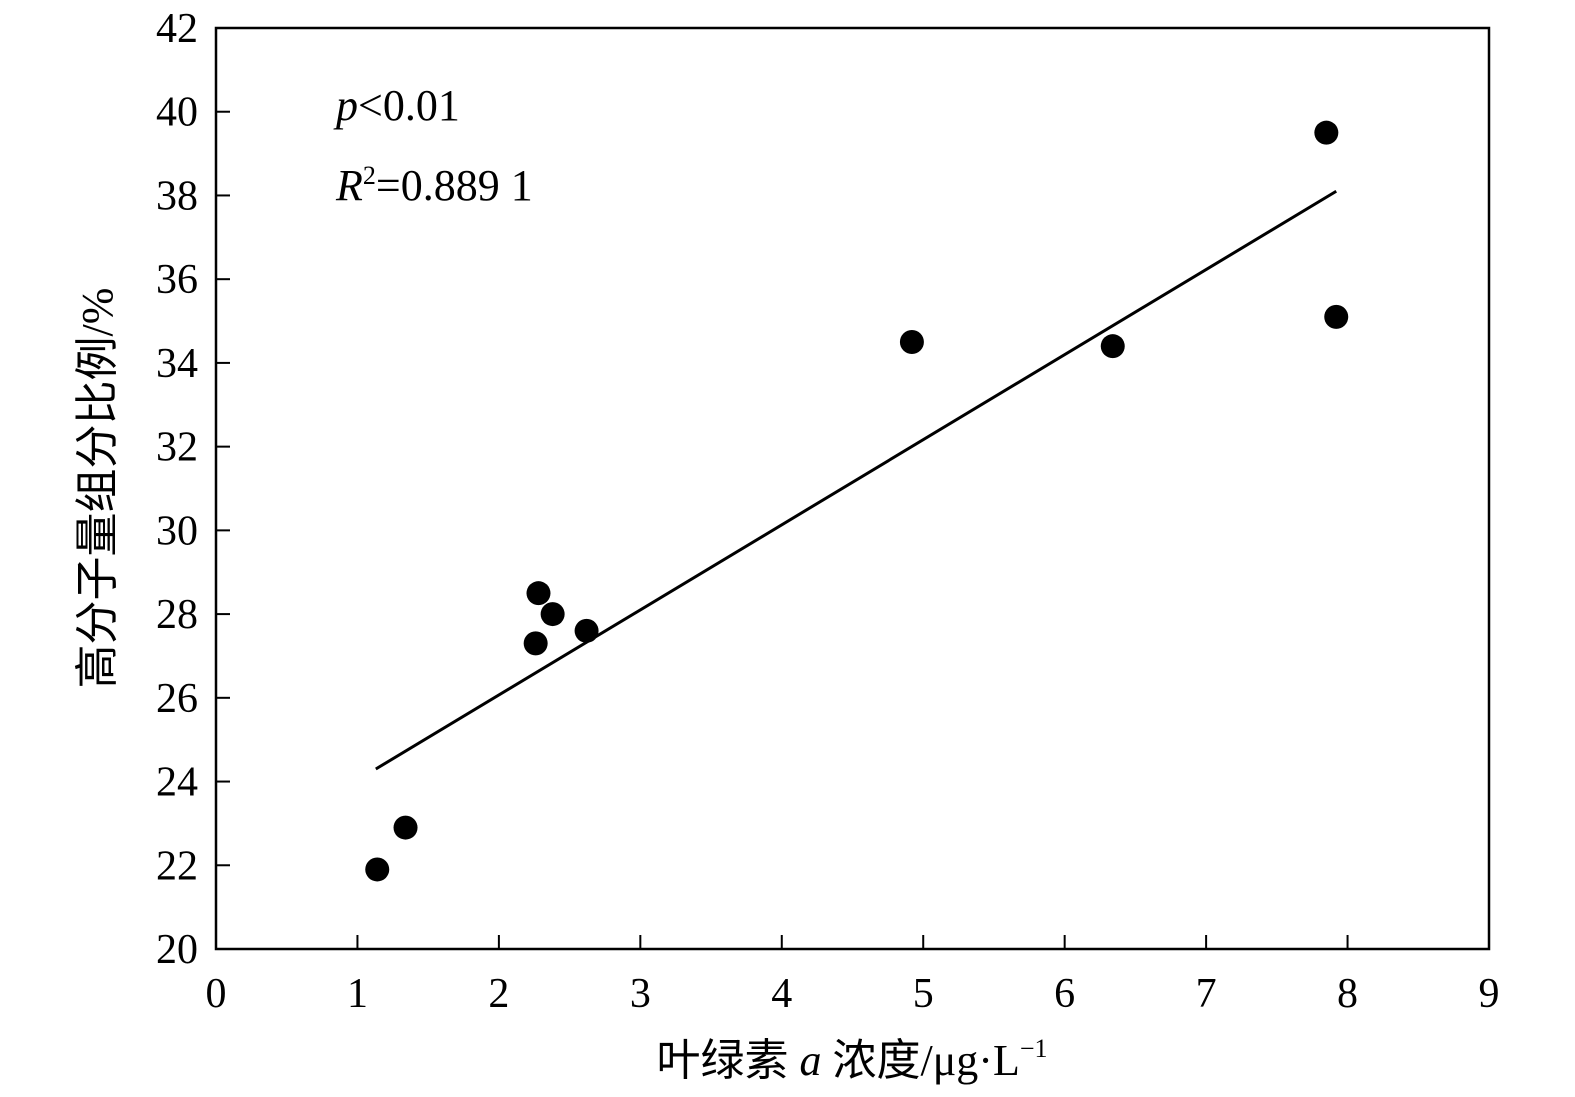 This screenshot has height=1097, width=1575. Describe the element at coordinates (781, 994) in the screenshot. I see `x-tick-label: 4` at that location.